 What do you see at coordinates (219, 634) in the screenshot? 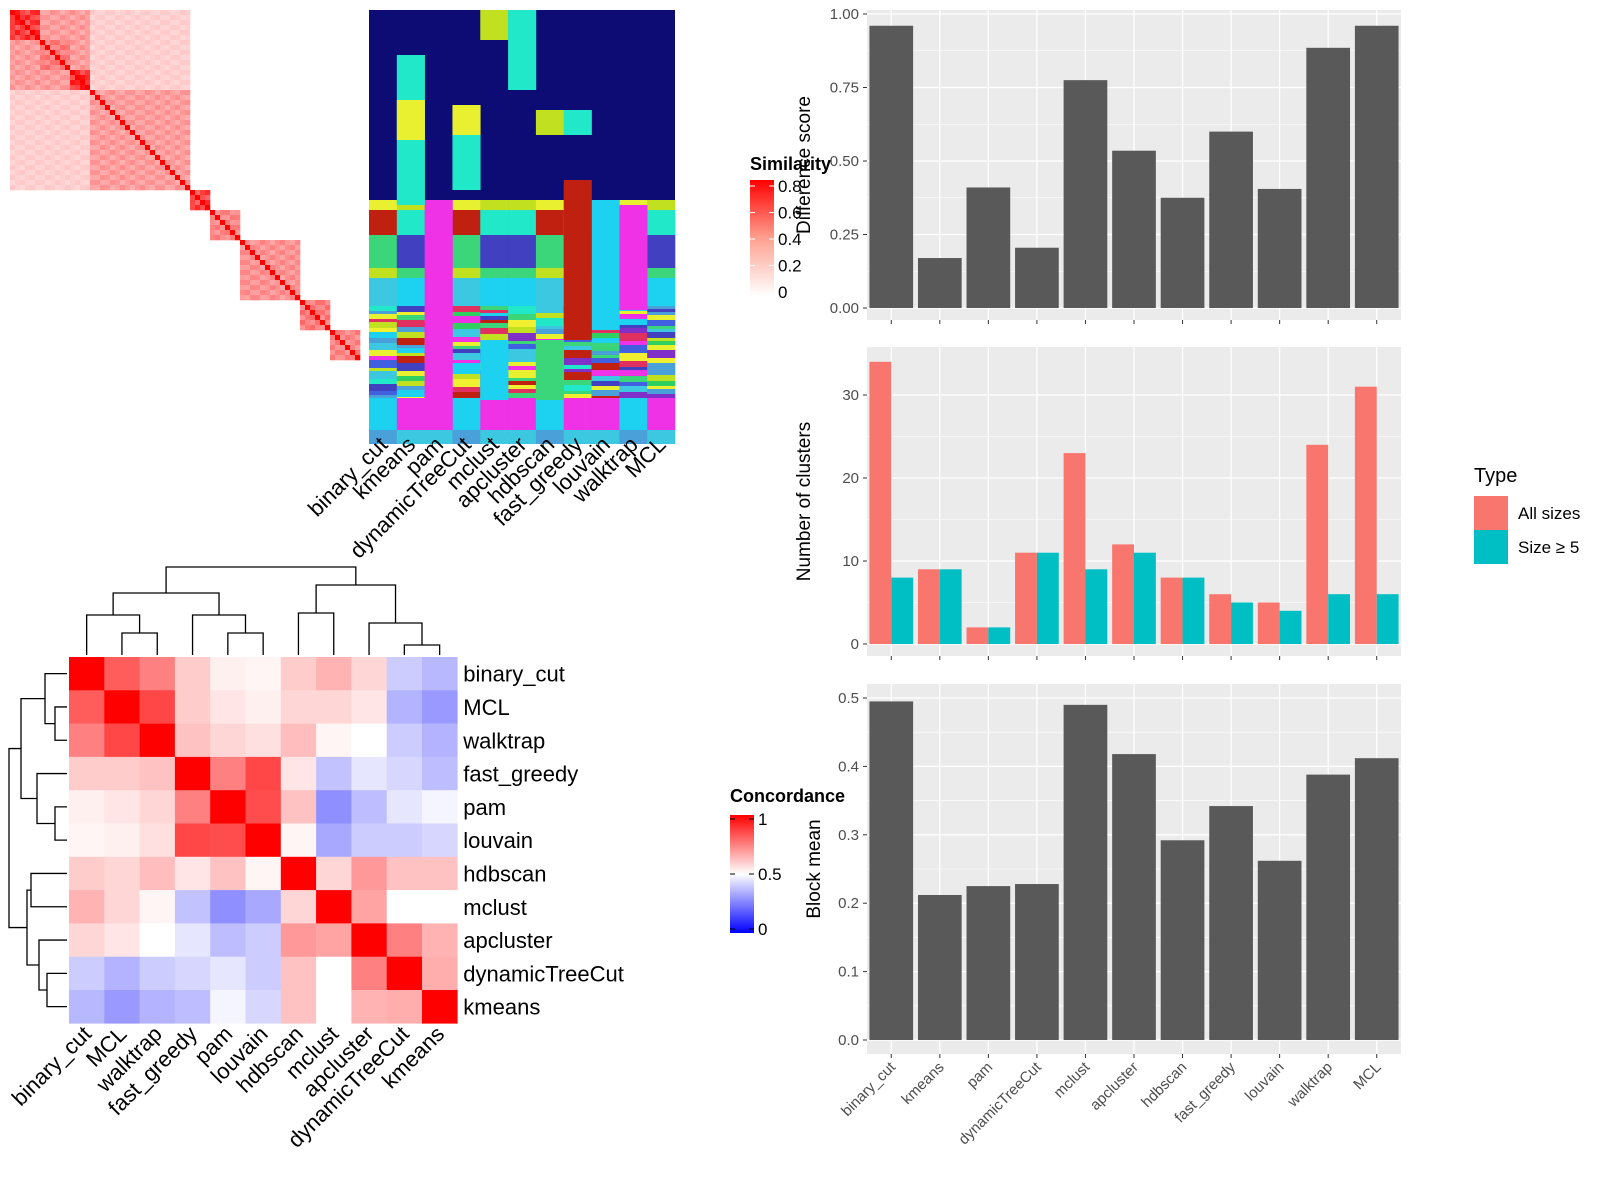
I see `dendrogram-branch` at bounding box center [219, 634].